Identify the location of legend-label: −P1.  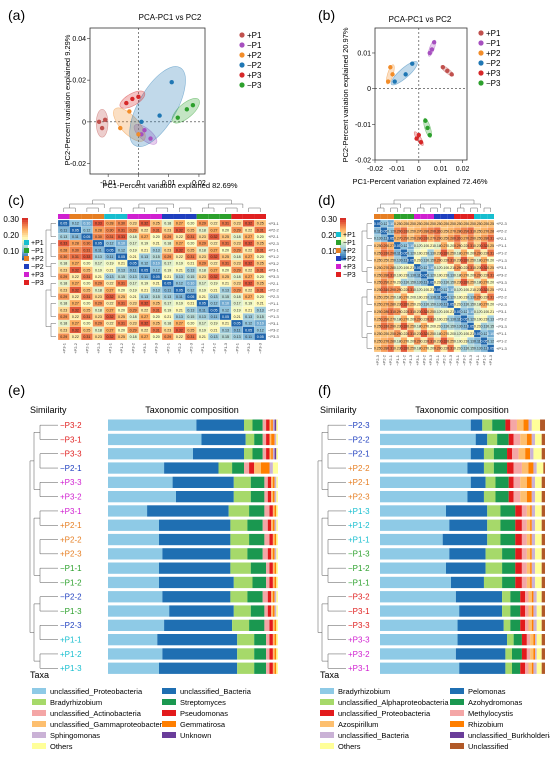
(493, 43).